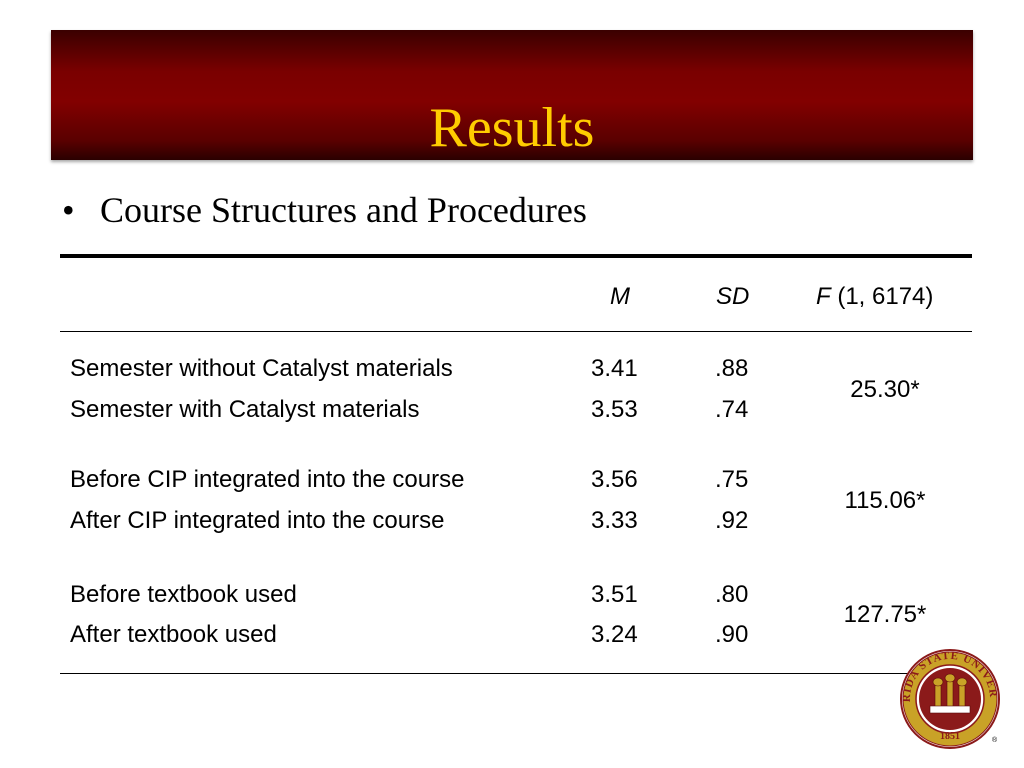 The width and height of the screenshot is (1024, 768). Describe the element at coordinates (885, 500) in the screenshot. I see `group-f-value: 115.06*` at that location.